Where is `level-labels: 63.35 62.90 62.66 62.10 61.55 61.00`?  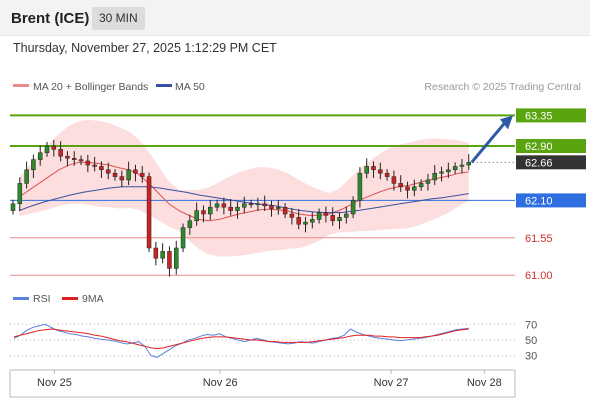
level-labels: 63.35 62.90 62.66 62.10 61.55 61.00 is located at coordinates (551, 195).